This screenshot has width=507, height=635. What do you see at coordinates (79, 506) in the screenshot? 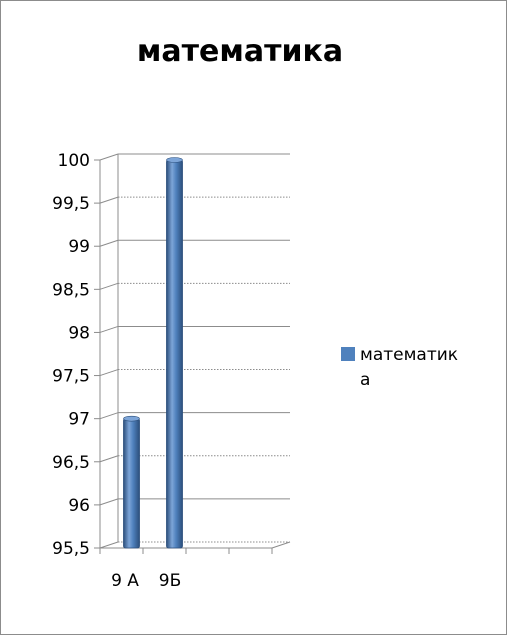
I see `y-tick-label: 96` at bounding box center [79, 506].